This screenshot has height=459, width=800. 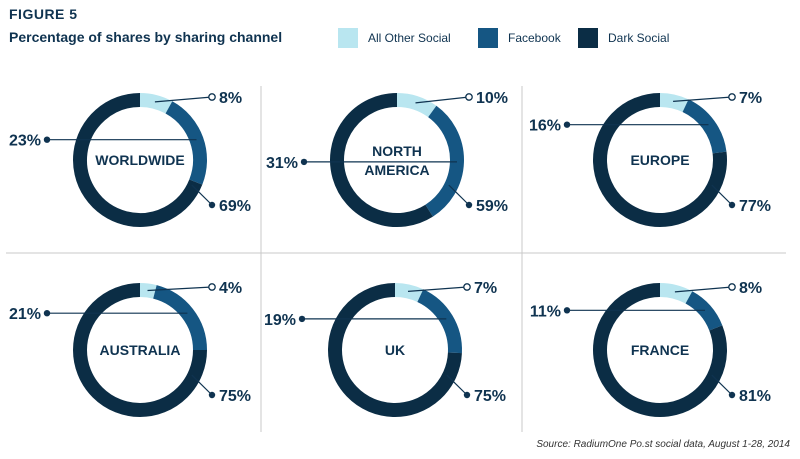 I want to click on donut-france: FRANCE 8% 11% 81%, so click(x=650, y=348).